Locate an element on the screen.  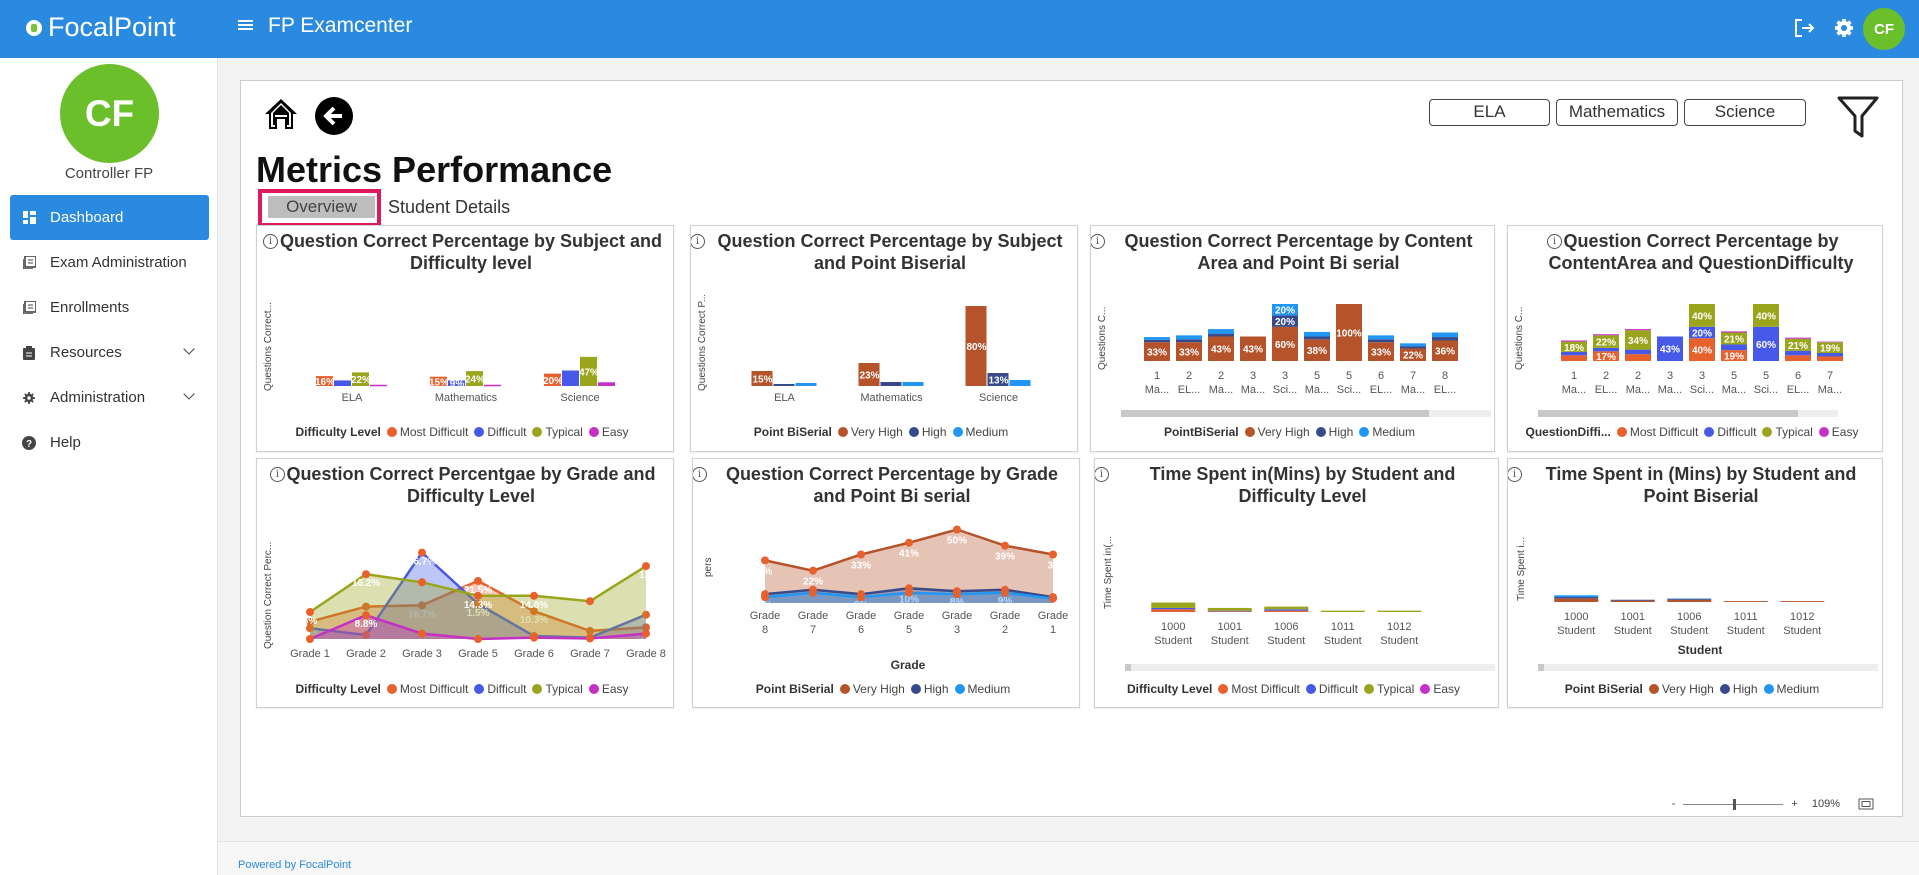
zoom-in-button: + is located at coordinates (1794, 804).